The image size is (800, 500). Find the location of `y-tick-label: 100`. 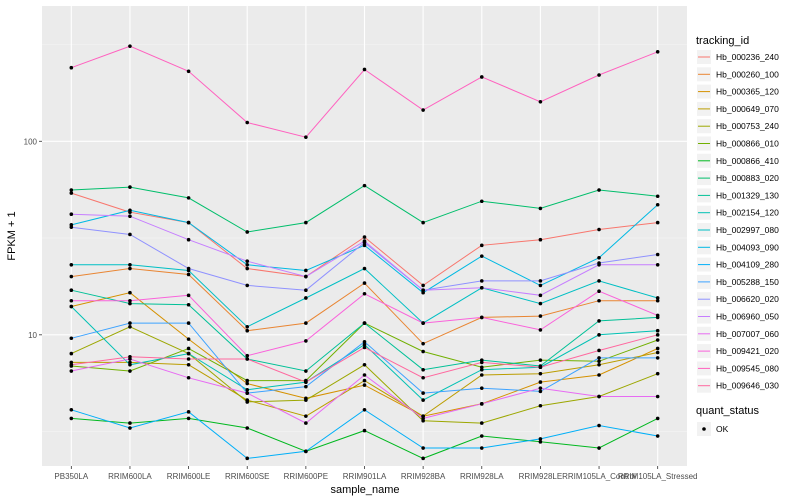

y-tick-label: 100 is located at coordinates (31, 141).